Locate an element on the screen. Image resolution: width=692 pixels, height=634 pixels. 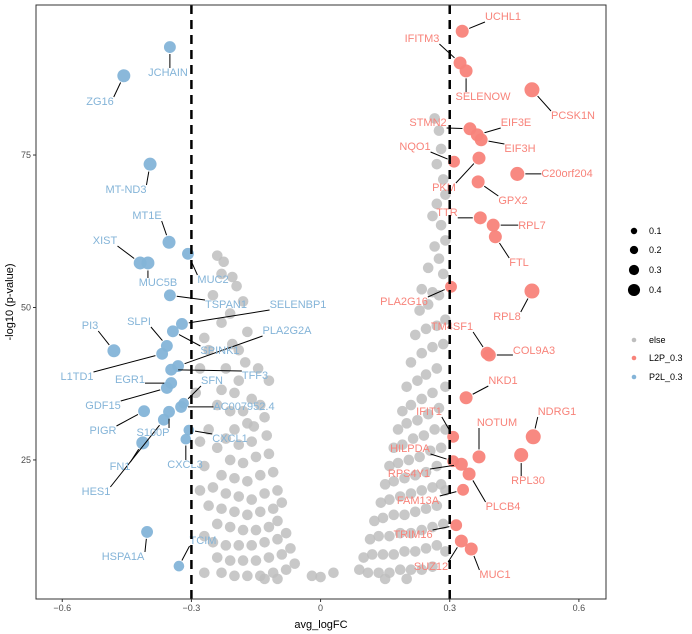
x-tick-label: 0.3 is located at coordinates (449, 608).